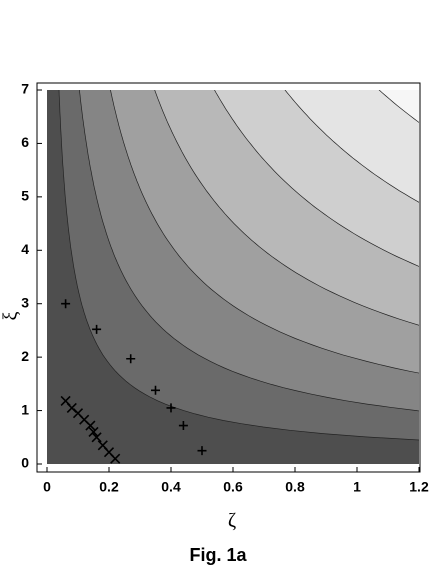  I want to click on x-tick-label: 0.2, so click(109, 487).